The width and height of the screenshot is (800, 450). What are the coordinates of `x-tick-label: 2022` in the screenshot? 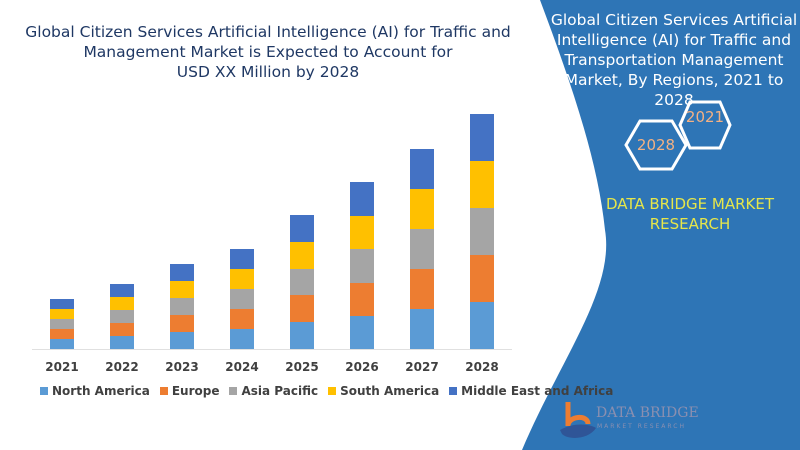 It's located at (121, 367).